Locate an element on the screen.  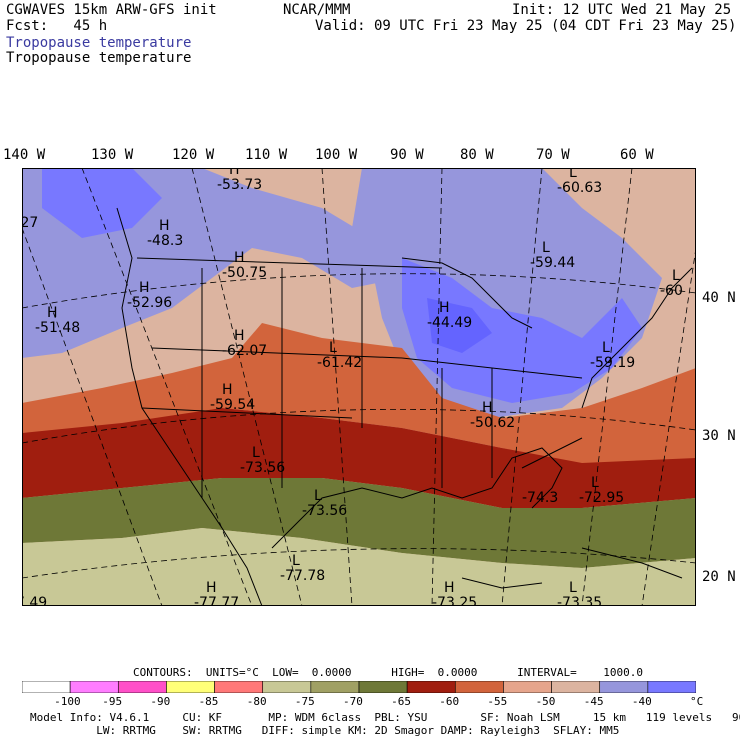
extremum-value: .27 is located at coordinates (30, 223).